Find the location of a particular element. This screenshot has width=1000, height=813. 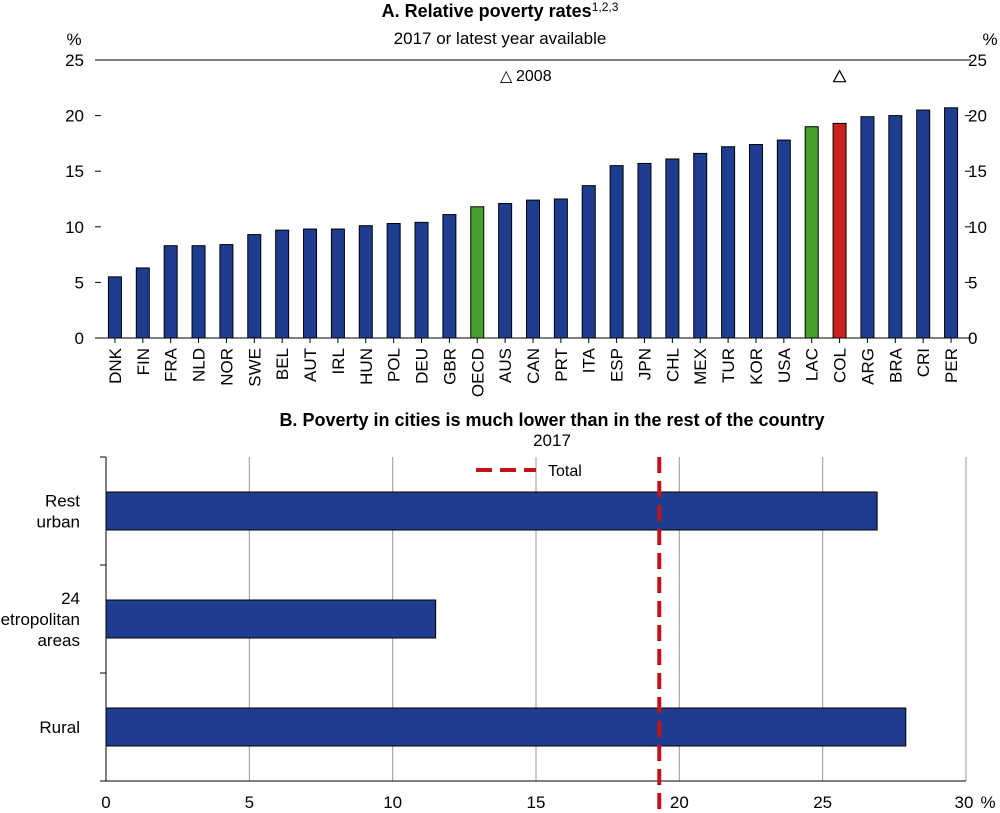

bar-mex is located at coordinates (700, 245).